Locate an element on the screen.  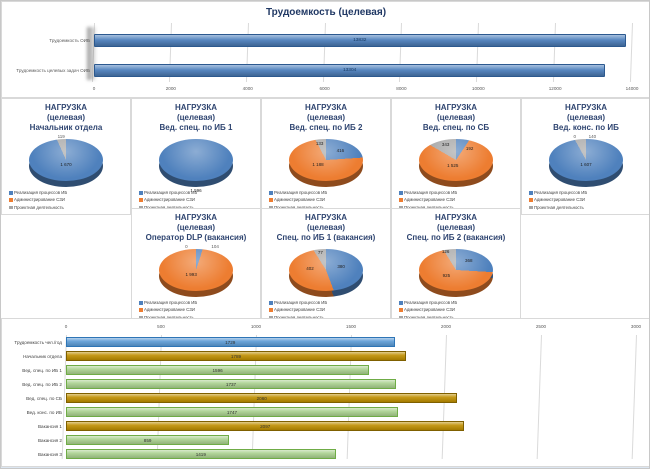
bar-value-label: 1419 is located at coordinates (200, 454).